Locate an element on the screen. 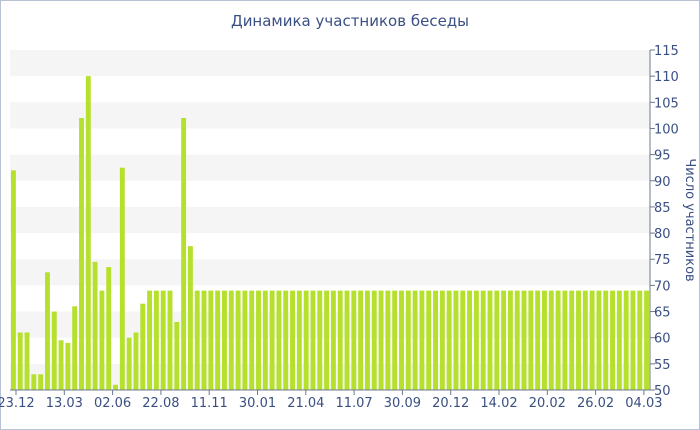  x-tick-label: 20.12 is located at coordinates (450, 403).